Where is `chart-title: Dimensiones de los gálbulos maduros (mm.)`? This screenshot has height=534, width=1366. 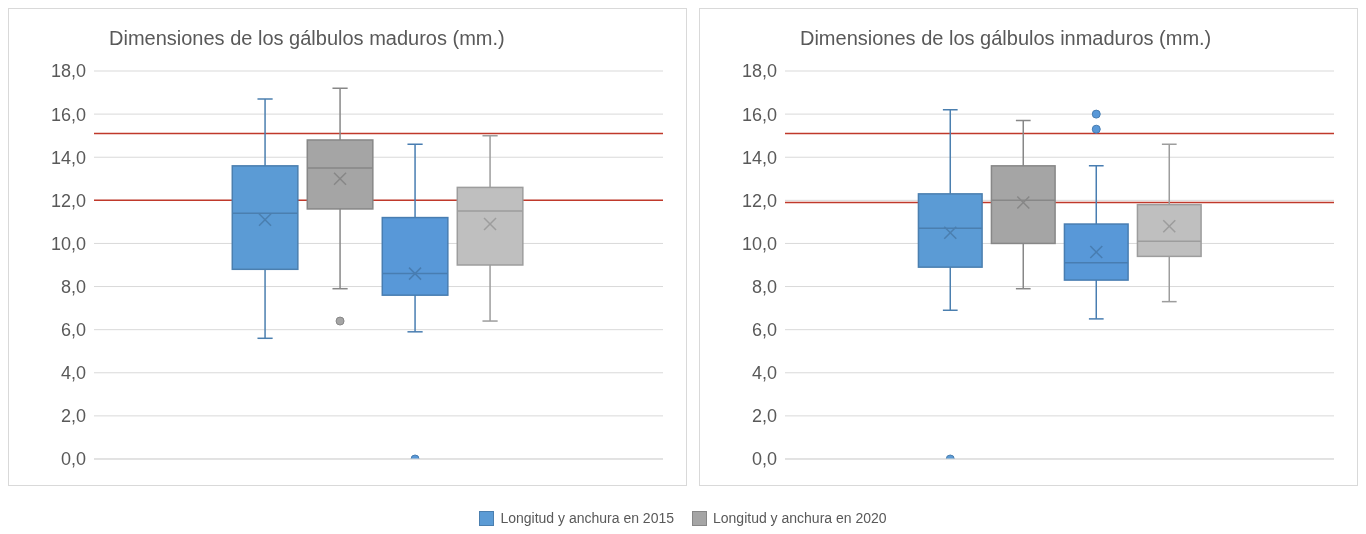 chart-title: Dimensiones de los gálbulos maduros (mm.) is located at coordinates (307, 38).